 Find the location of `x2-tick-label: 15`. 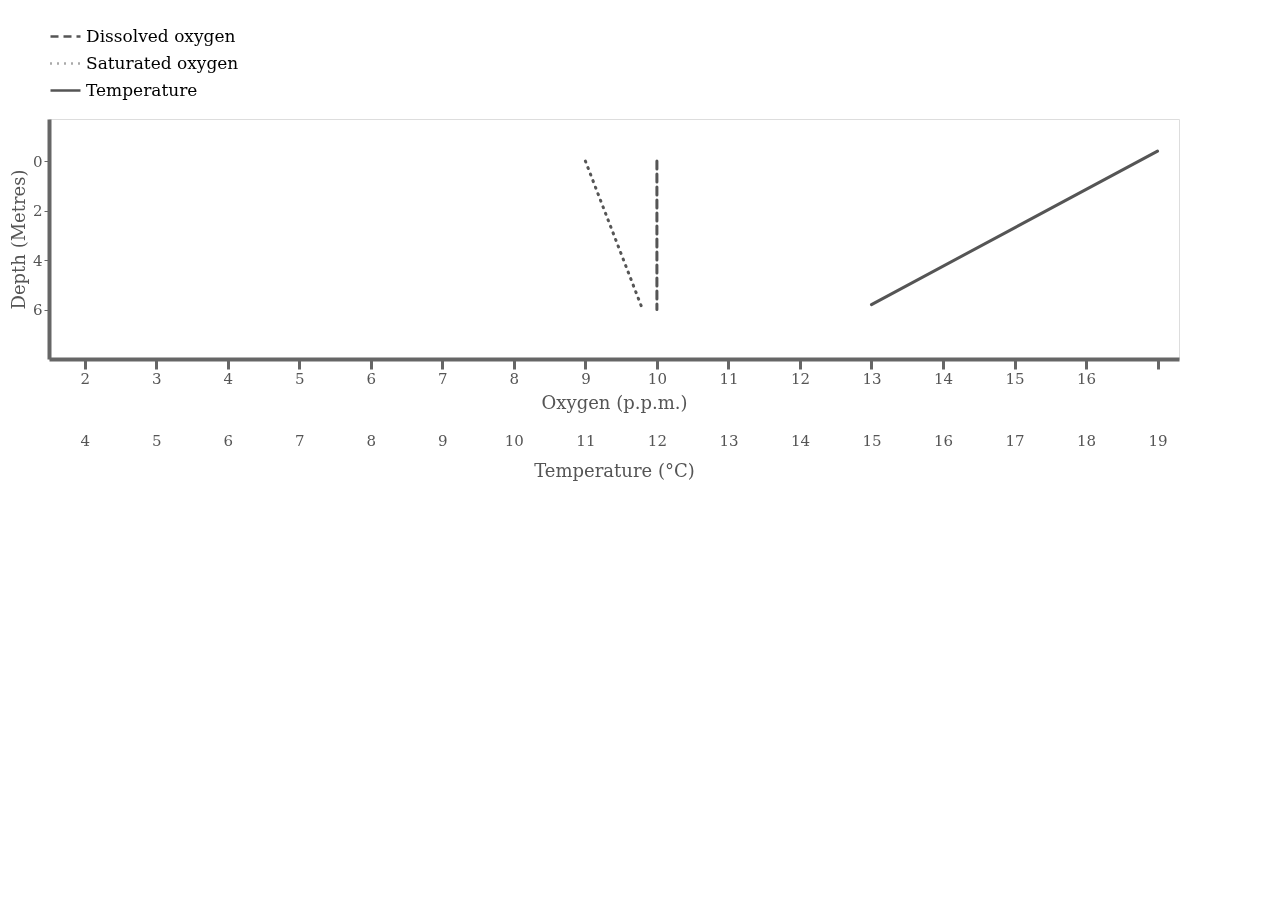

x2-tick-label: 15 is located at coordinates (872, 440).